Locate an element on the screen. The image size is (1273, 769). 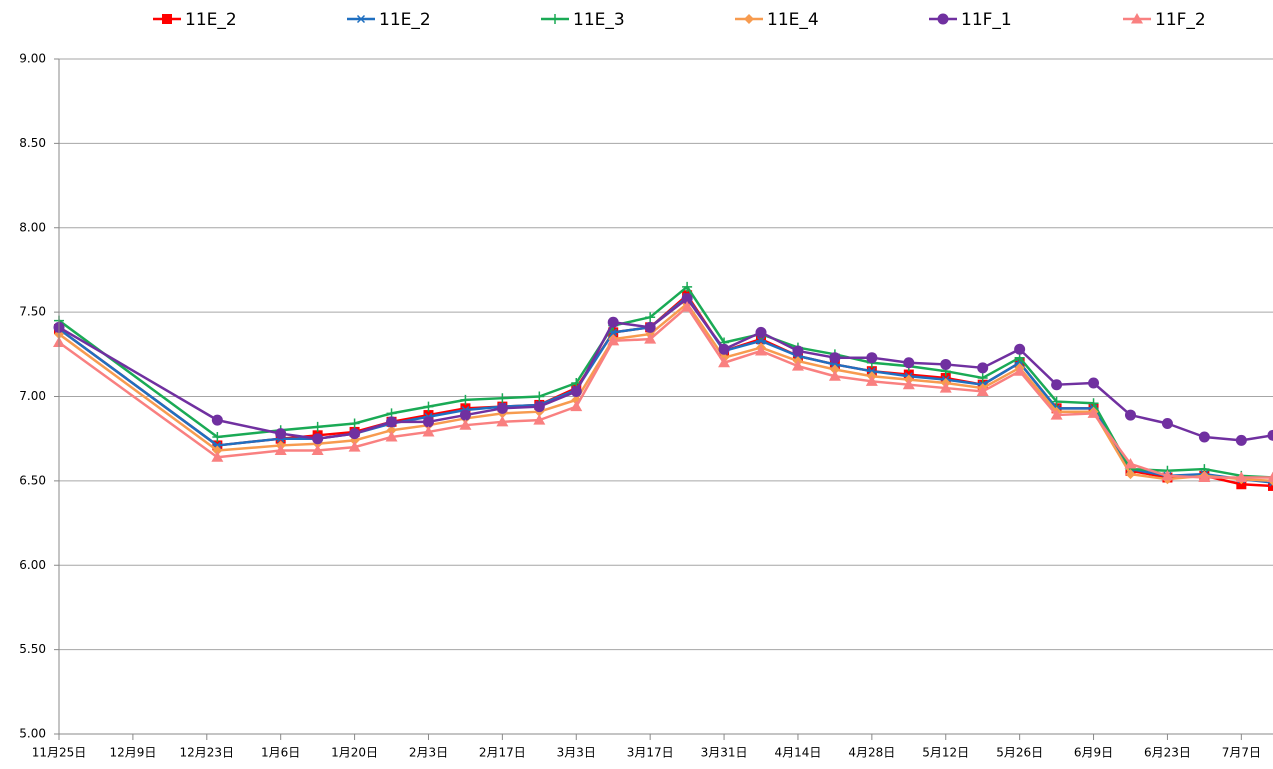
x-tick-label: 5月26日 is located at coordinates (1019, 753).